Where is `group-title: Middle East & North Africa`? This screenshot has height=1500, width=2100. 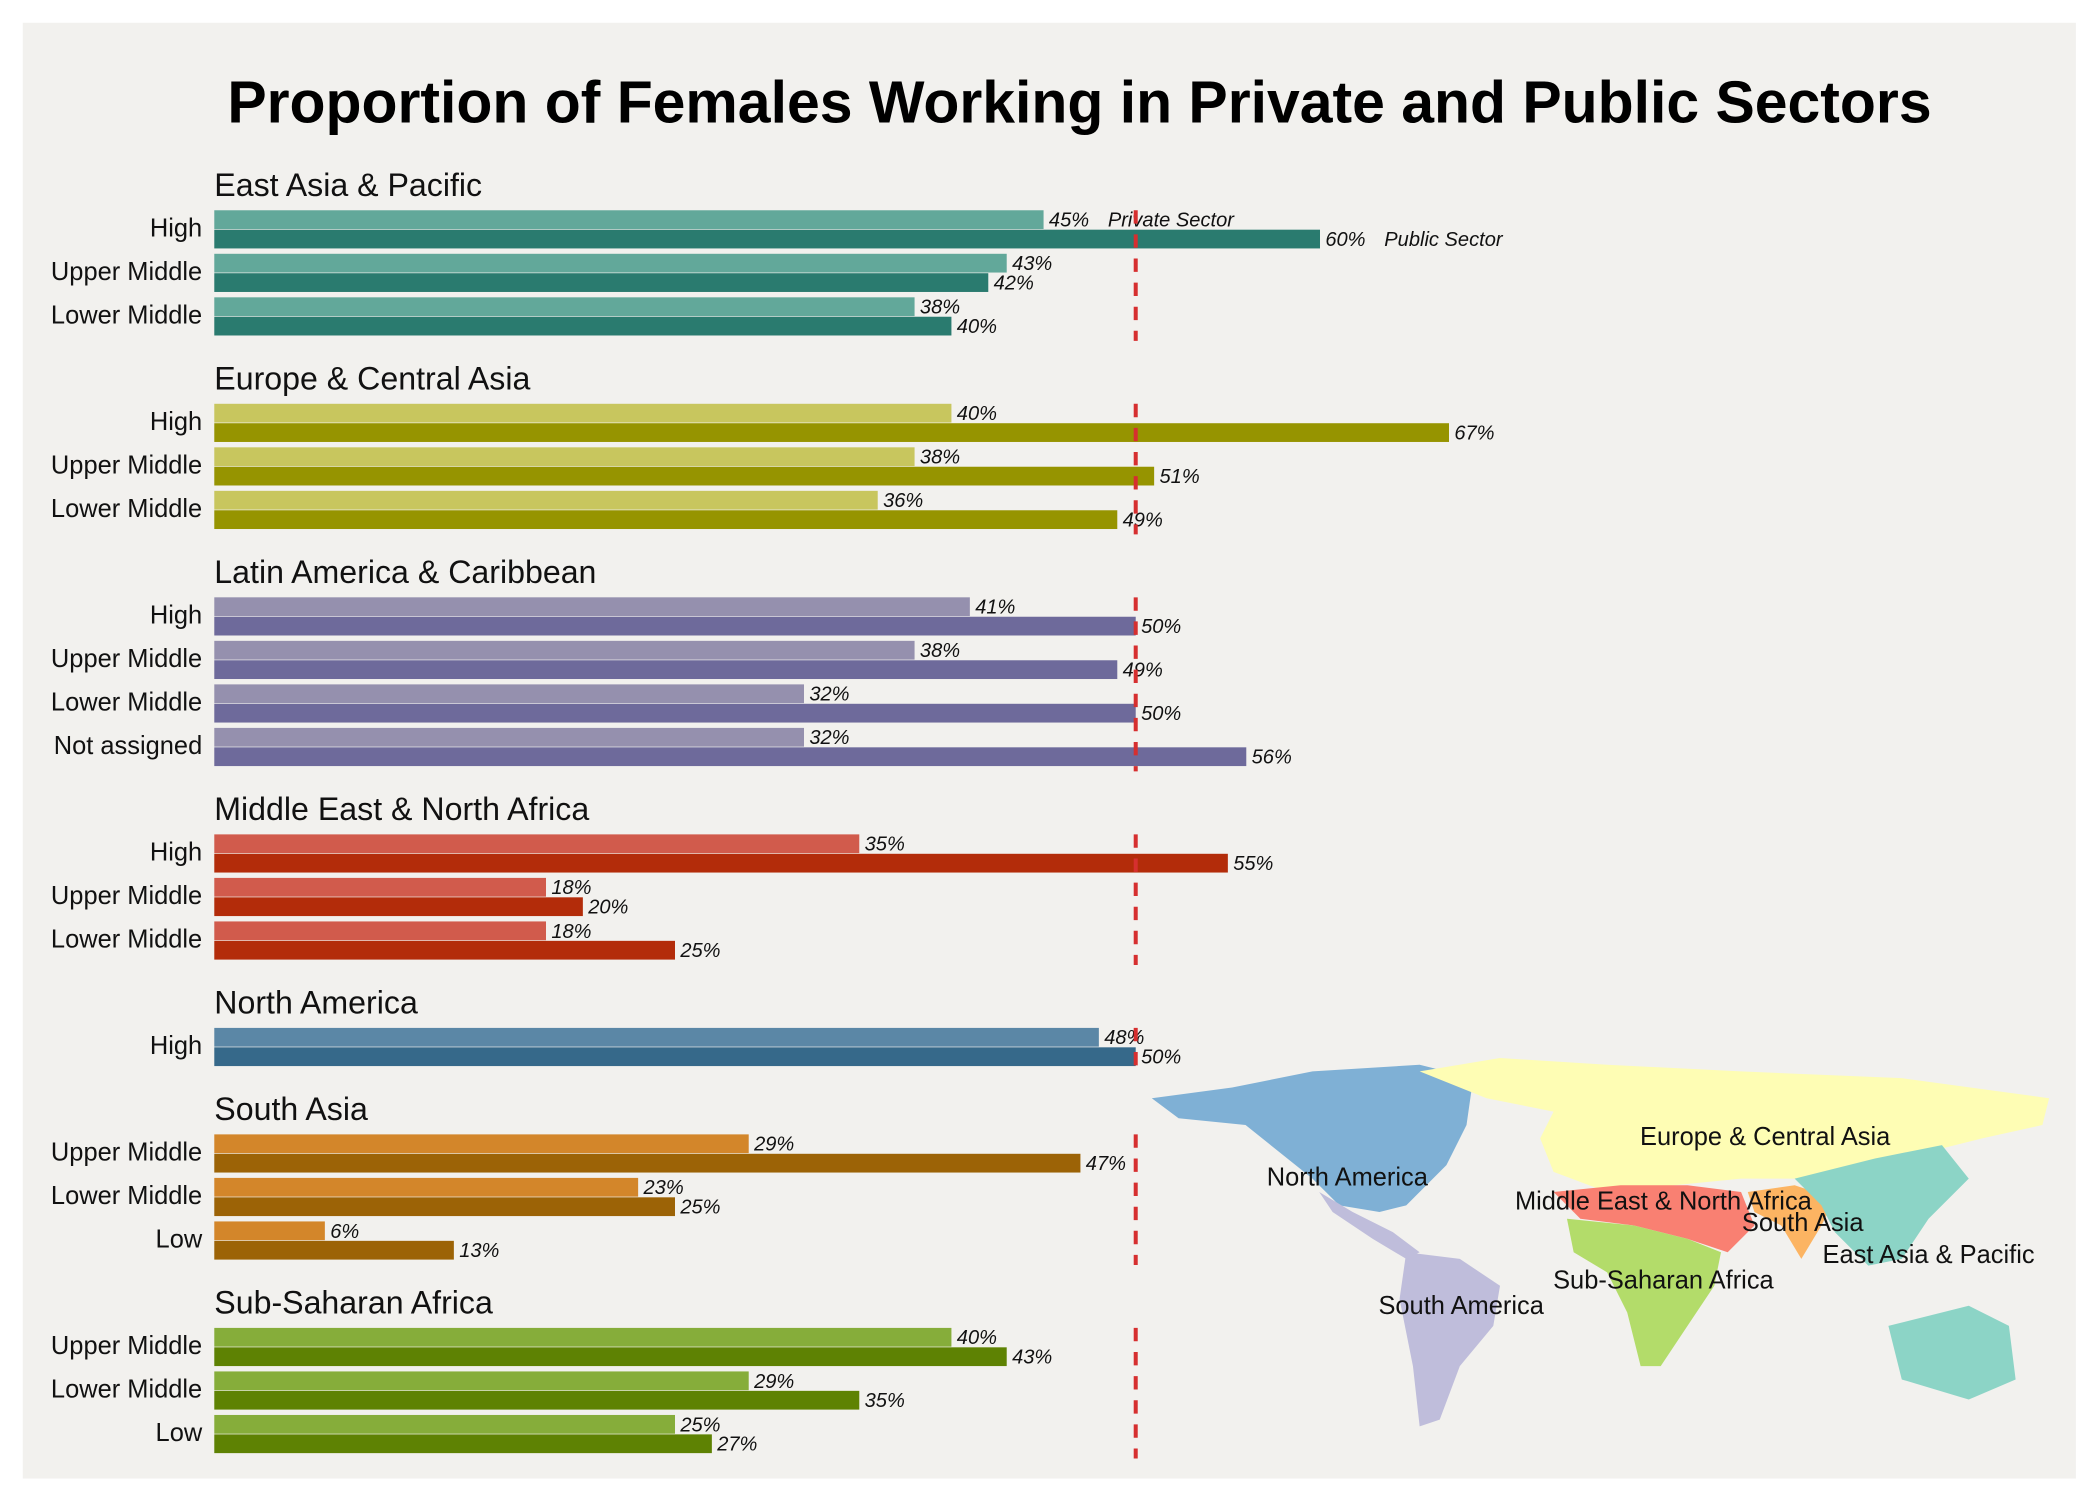 group-title: Middle East & North Africa is located at coordinates (401, 809).